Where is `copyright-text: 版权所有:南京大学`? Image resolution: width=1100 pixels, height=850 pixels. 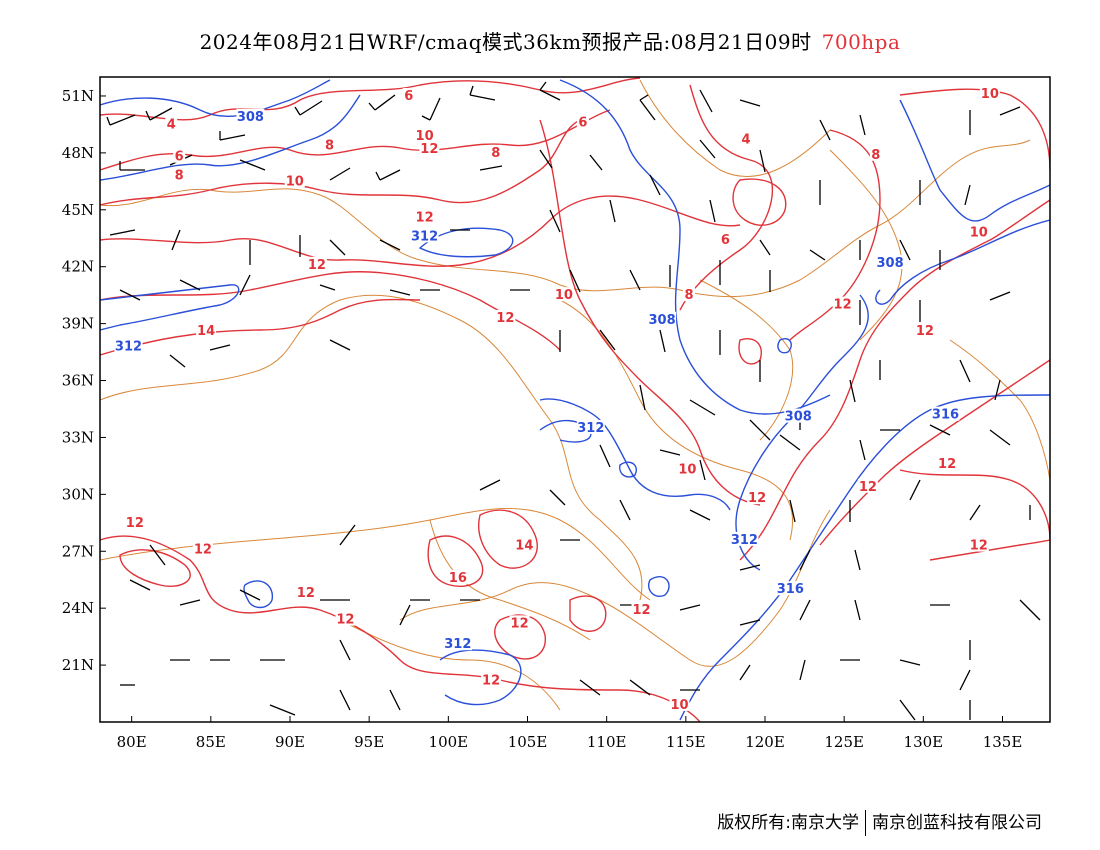
copyright-text: 版权所有:南京大学 is located at coordinates (788, 823).